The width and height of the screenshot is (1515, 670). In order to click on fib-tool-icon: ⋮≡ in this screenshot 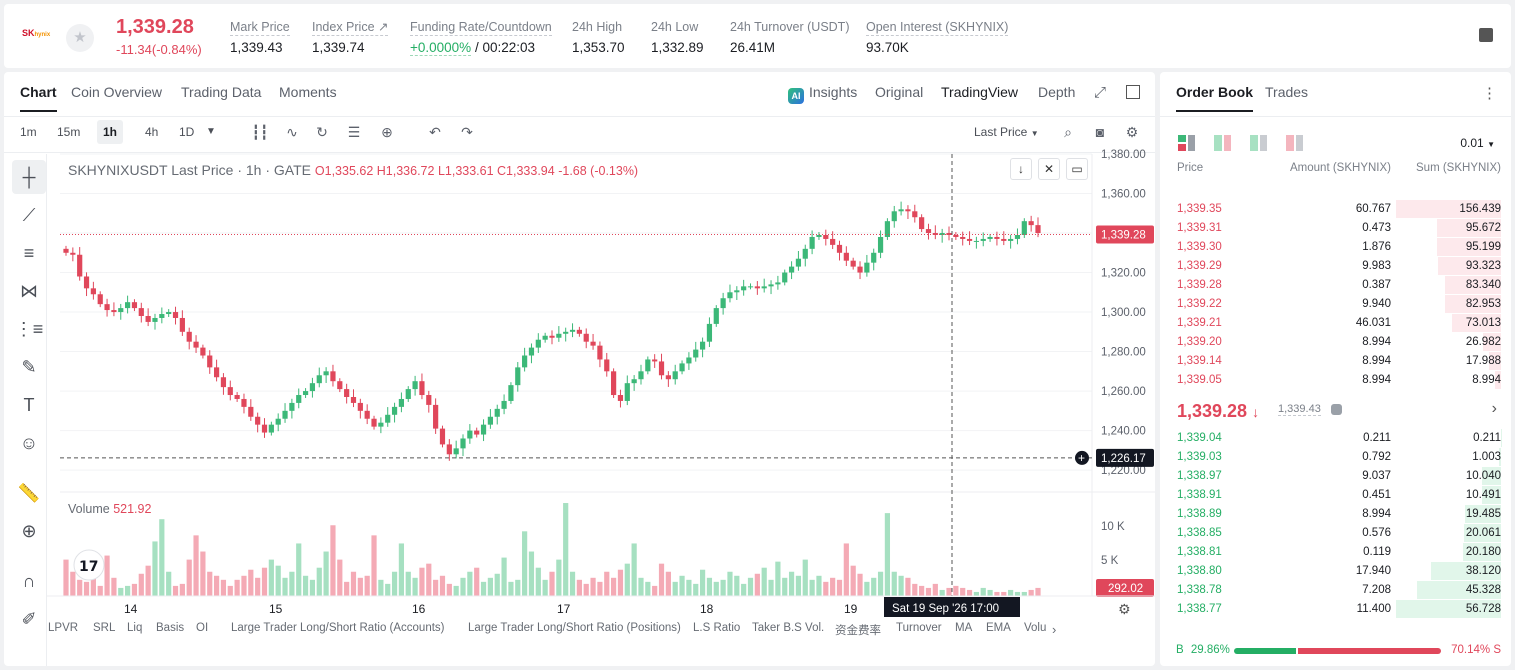, I will do `click(29, 329)`.